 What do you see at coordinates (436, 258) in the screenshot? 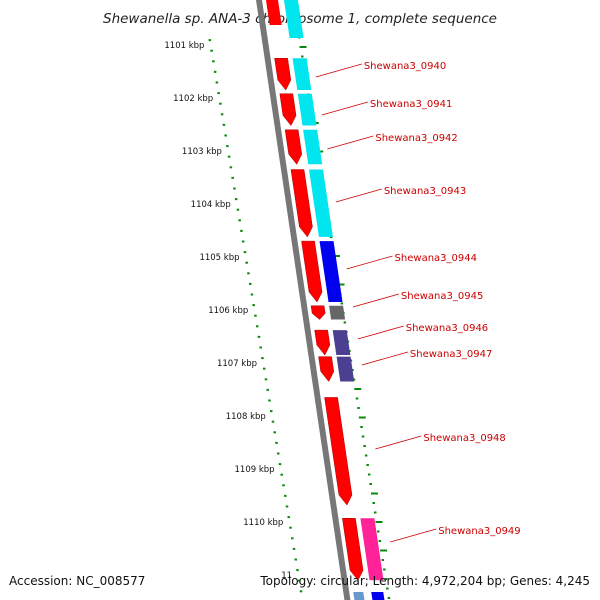
I see `gene-label: Shewana3_0944` at bounding box center [436, 258].